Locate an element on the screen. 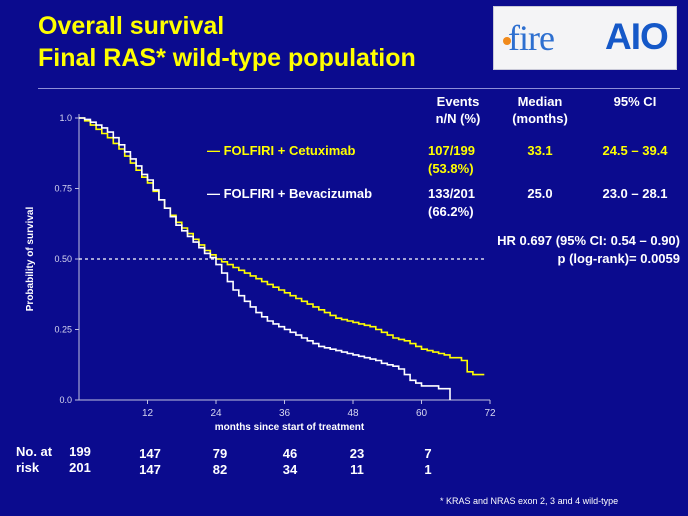 The width and height of the screenshot is (688, 516). x-tick-label: 36 is located at coordinates (285, 413).